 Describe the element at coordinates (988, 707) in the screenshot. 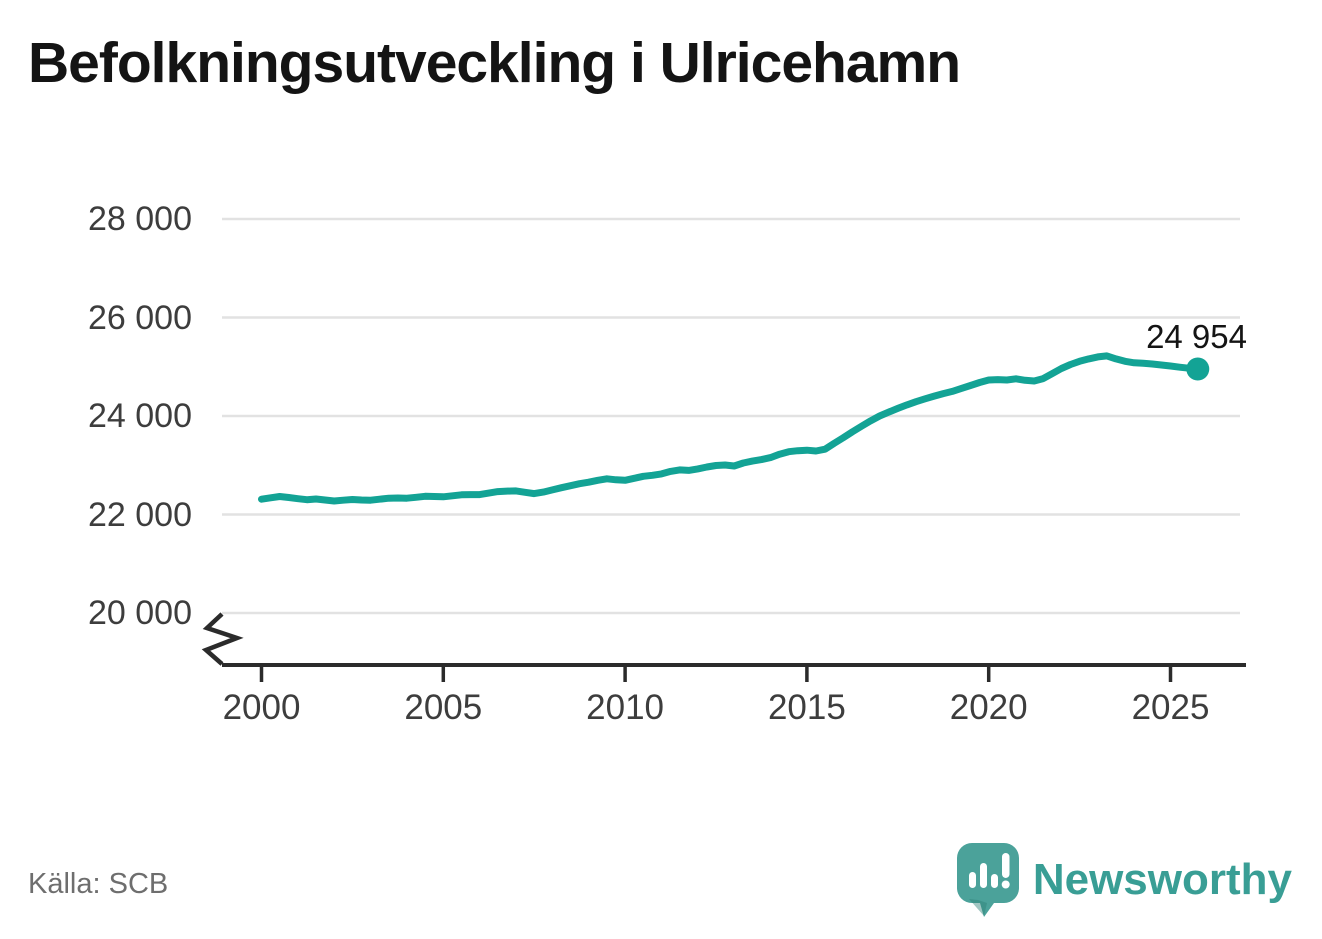

I see `x-tick-label-2020: 2020` at that location.